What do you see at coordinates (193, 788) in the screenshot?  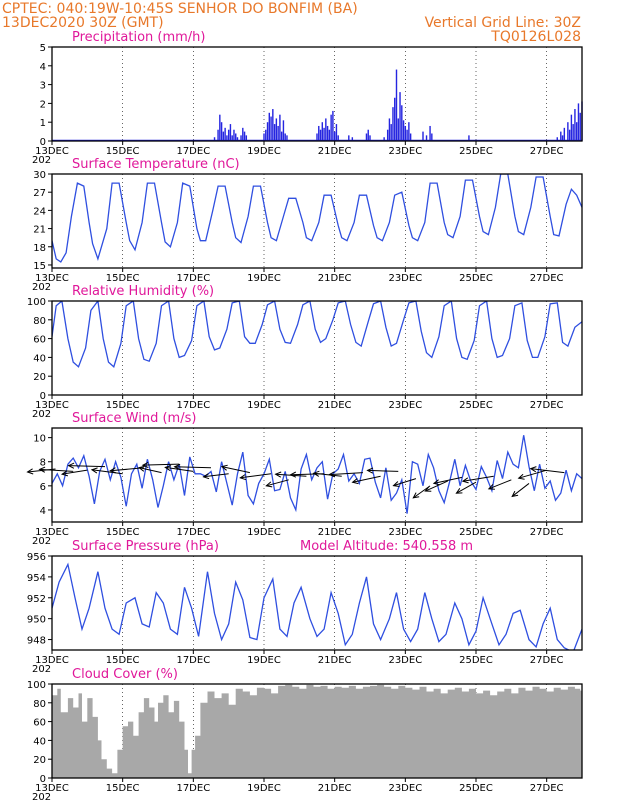 I see `cloud-xtick-label: 17DEC` at bounding box center [193, 788].